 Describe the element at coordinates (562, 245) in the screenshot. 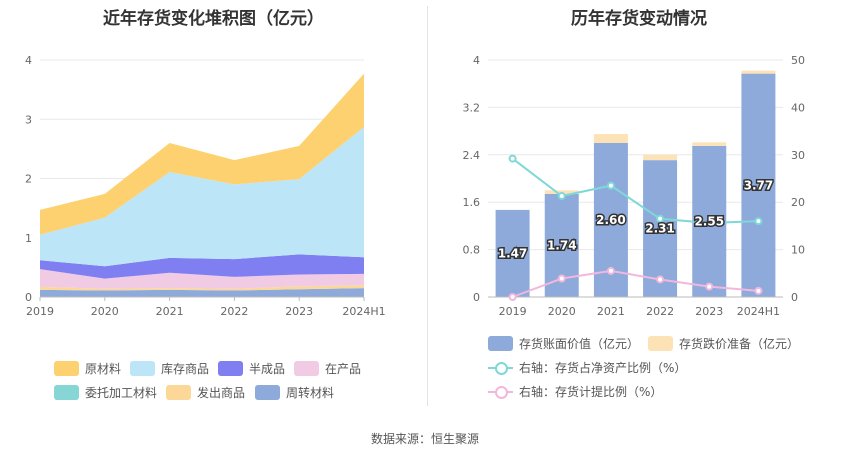

I see `bar-data-label: 1.74` at that location.